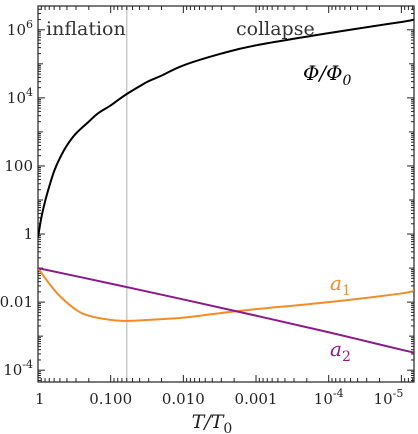  I want to click on region-label-inflation: inflation, so click(86, 29).